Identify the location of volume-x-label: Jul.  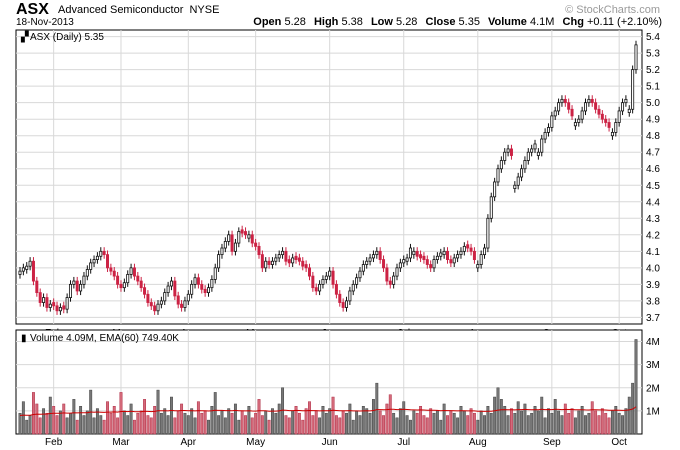
(403, 442).